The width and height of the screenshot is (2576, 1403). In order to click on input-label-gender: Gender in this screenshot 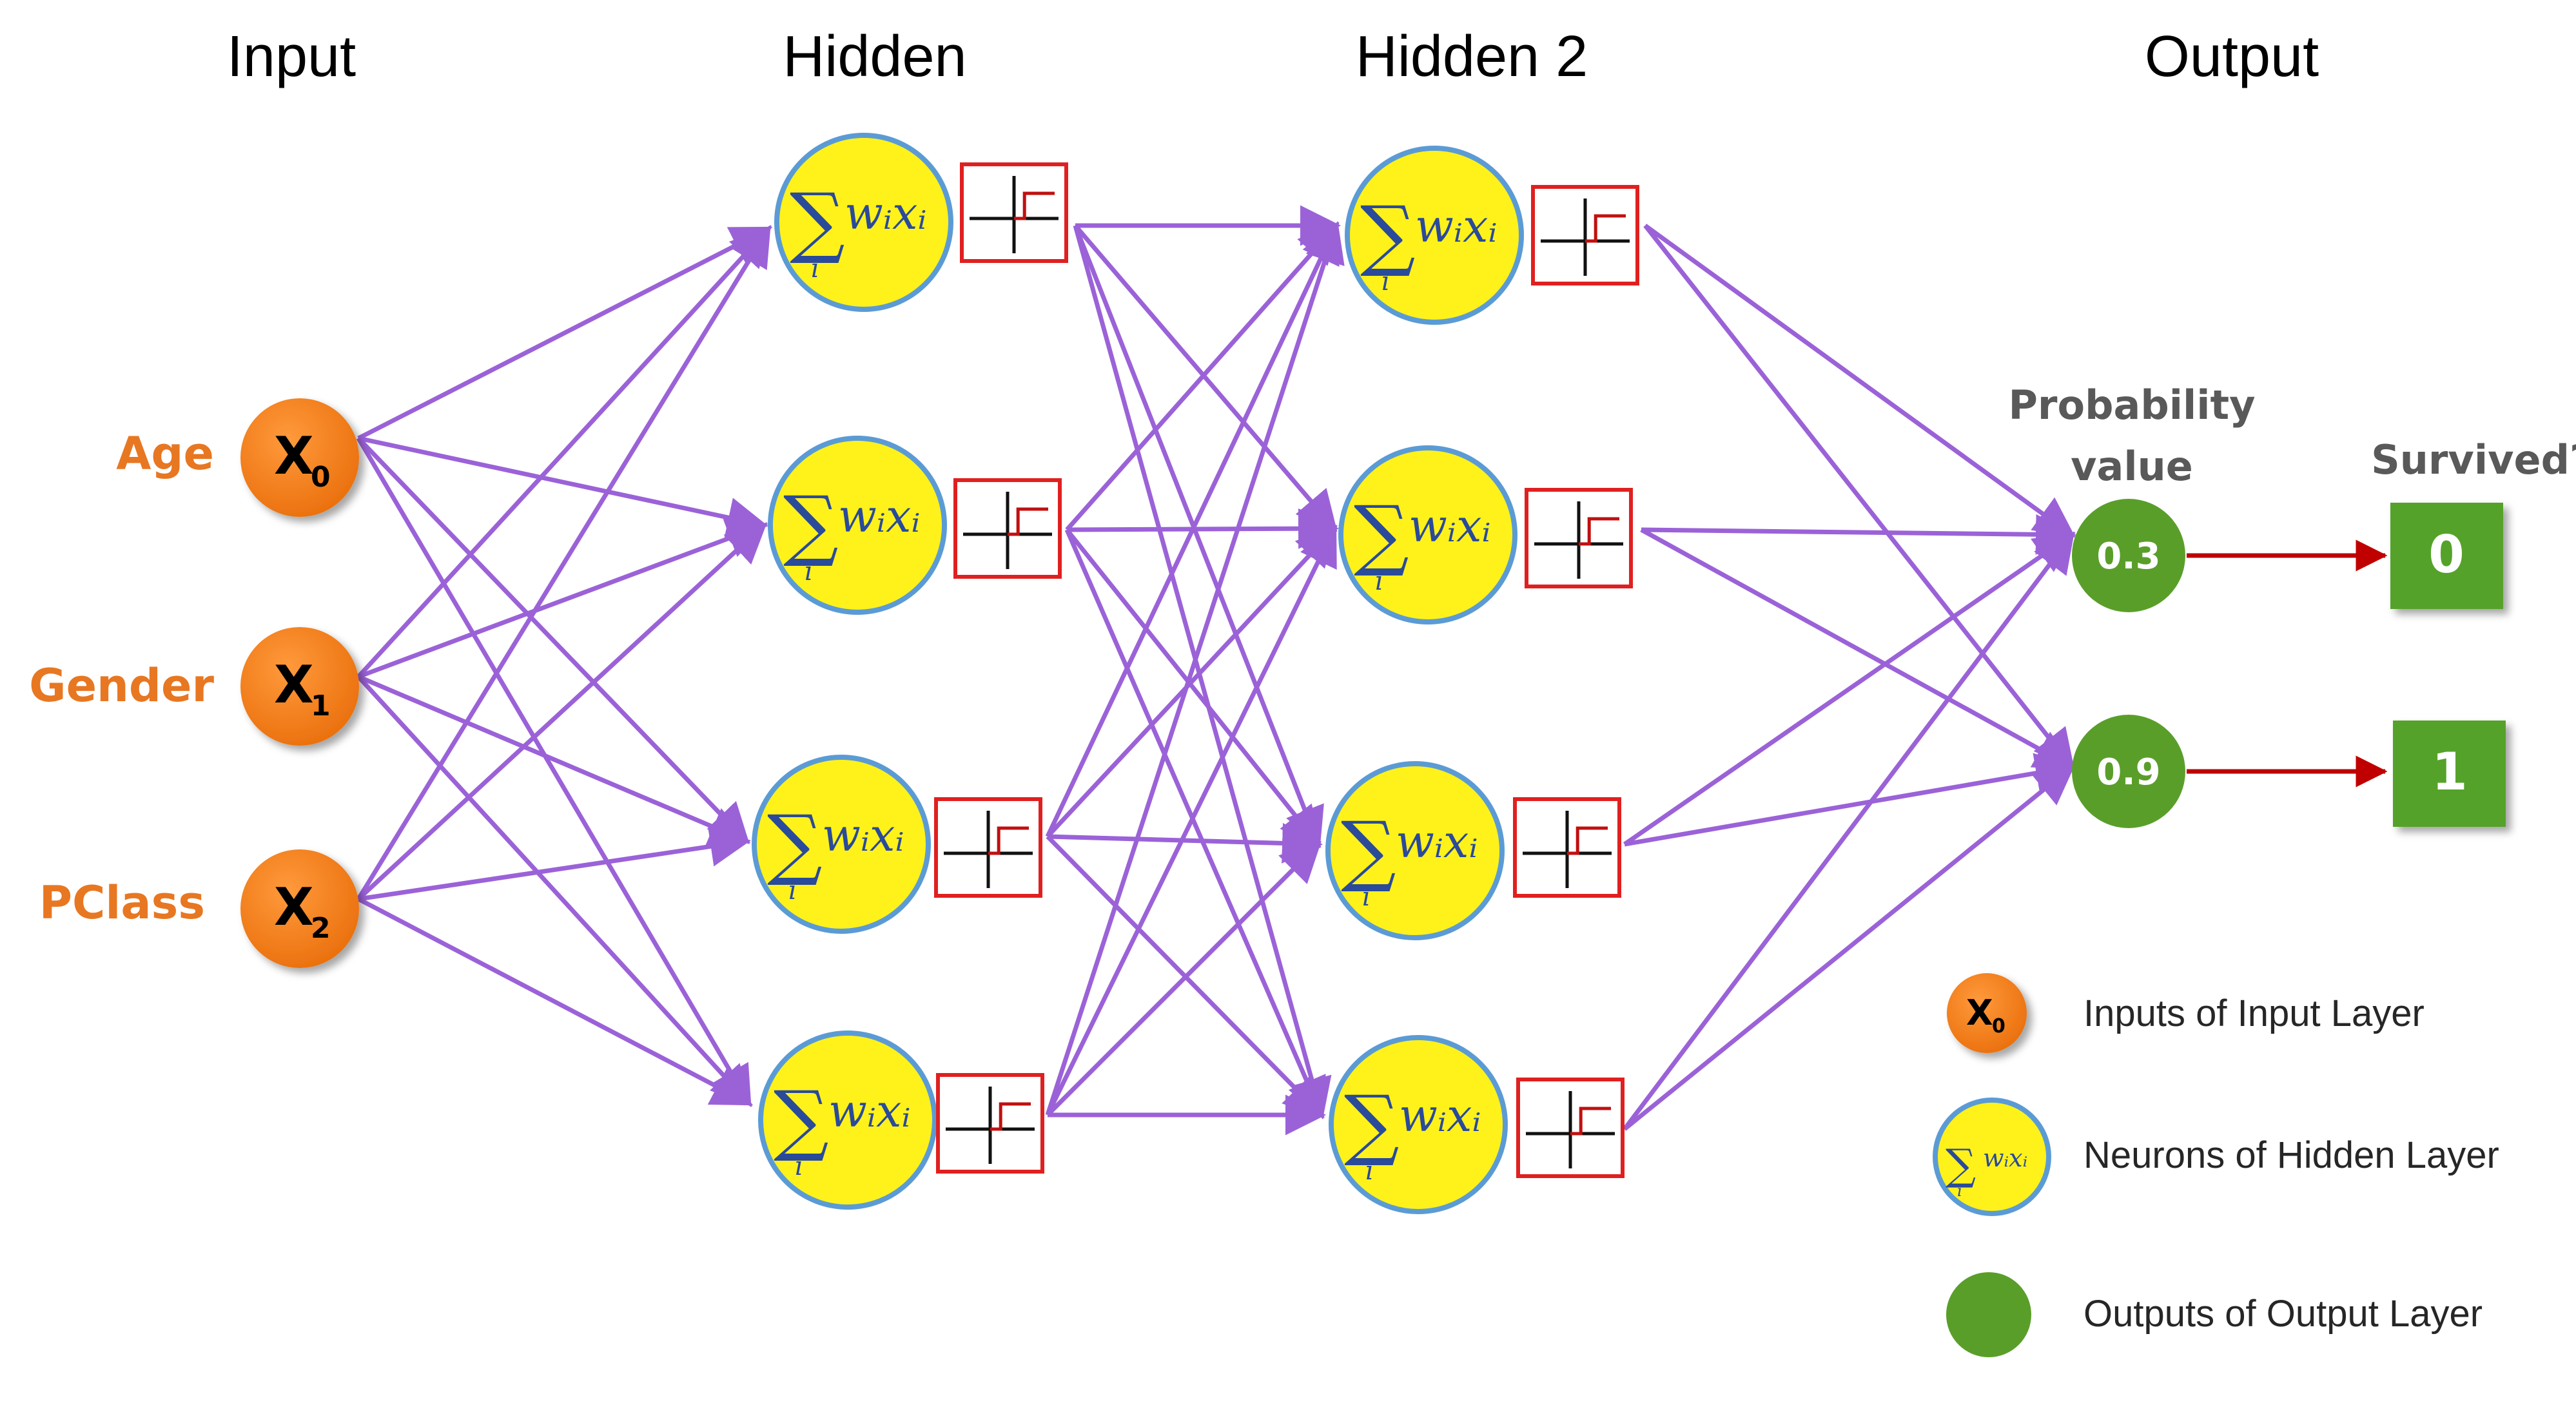, I will do `click(122, 685)`.